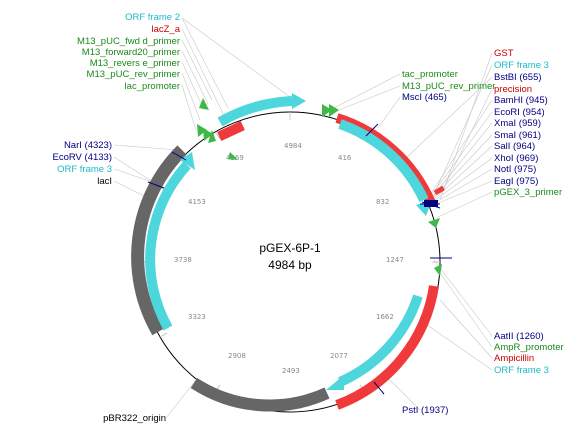  I want to click on tick-label: 3738, so click(183, 260).